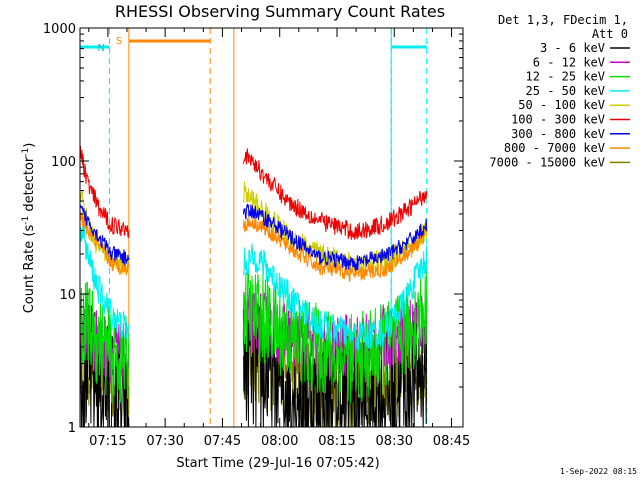 This screenshot has width=640, height=480. I want to click on legend-header-line-2: Att 0, so click(610, 34).